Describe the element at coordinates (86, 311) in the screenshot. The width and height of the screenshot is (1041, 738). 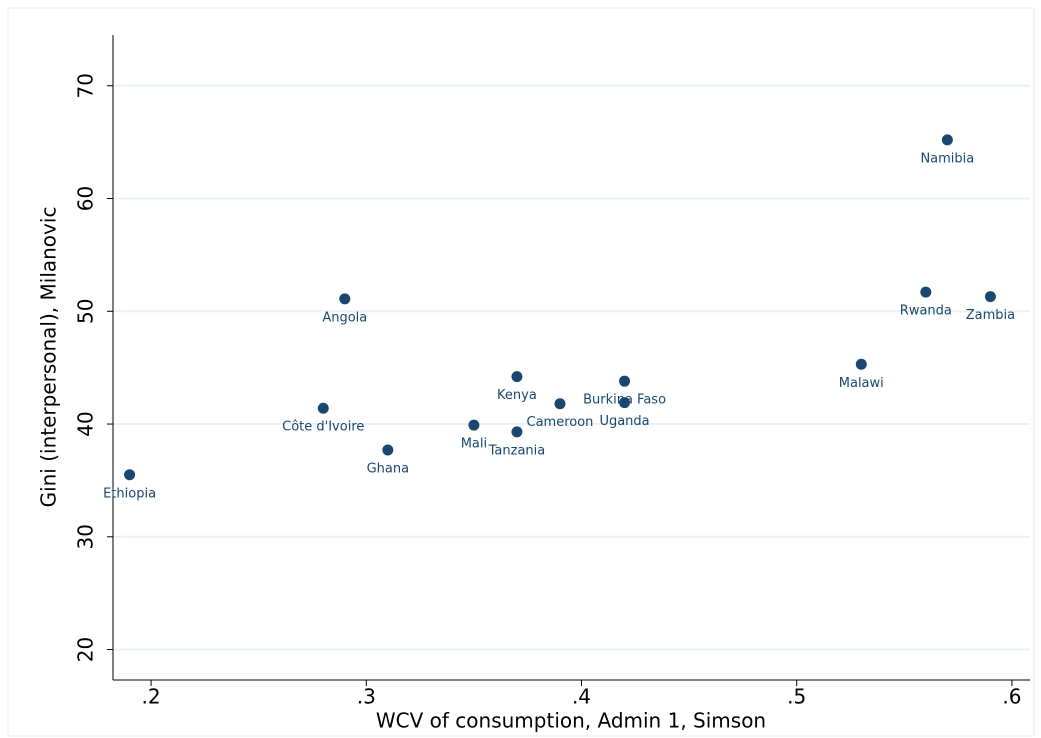
I see `y-tick-label: 50` at that location.